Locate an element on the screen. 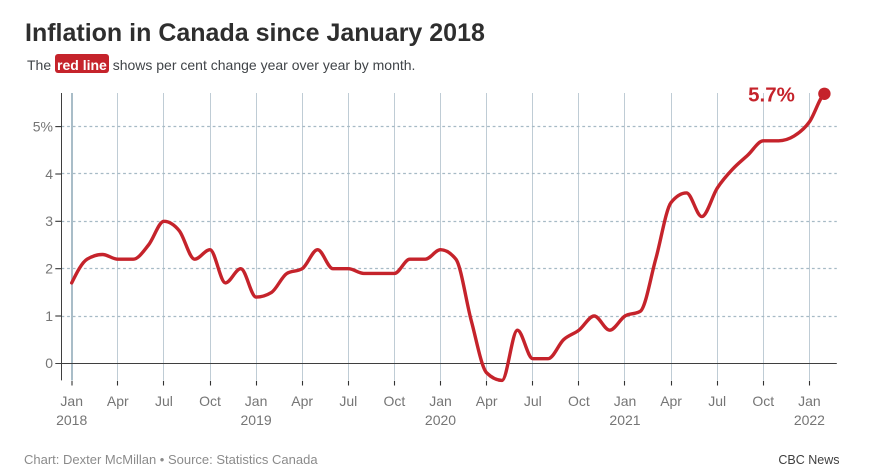 The width and height of the screenshot is (872, 472). svg-text: 3 is located at coordinates (49, 221).